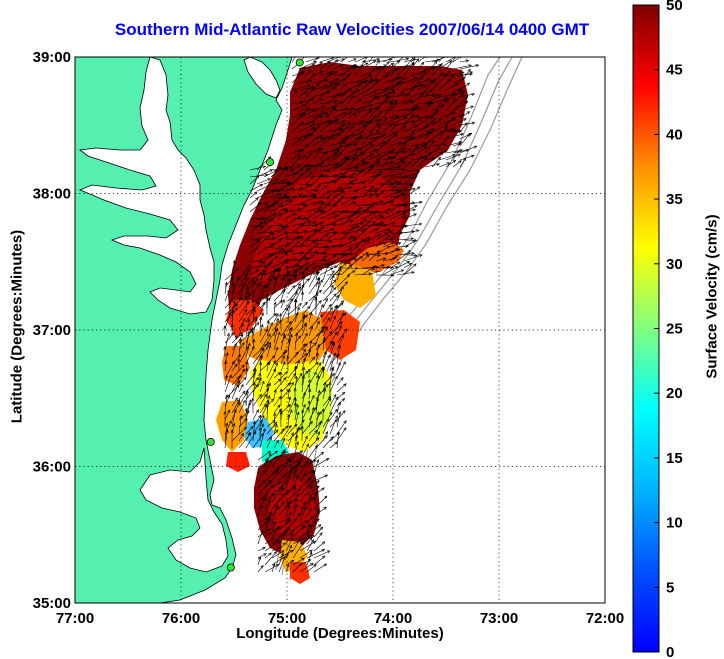 The image size is (724, 659). Describe the element at coordinates (230, 567) in the screenshot. I see `radar-station-marker` at that location.